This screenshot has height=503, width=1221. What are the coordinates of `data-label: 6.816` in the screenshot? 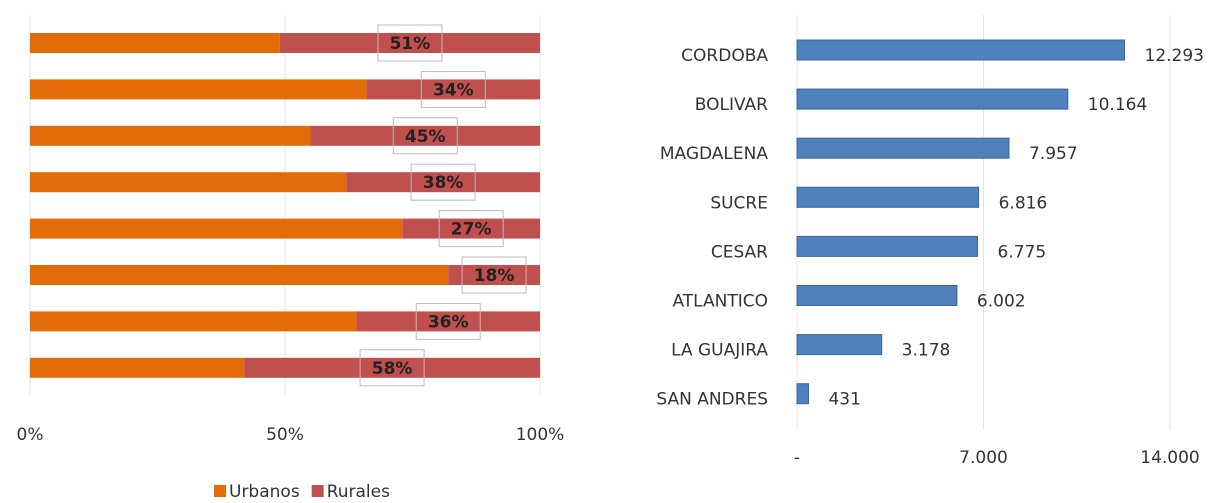 It's located at (1023, 203).